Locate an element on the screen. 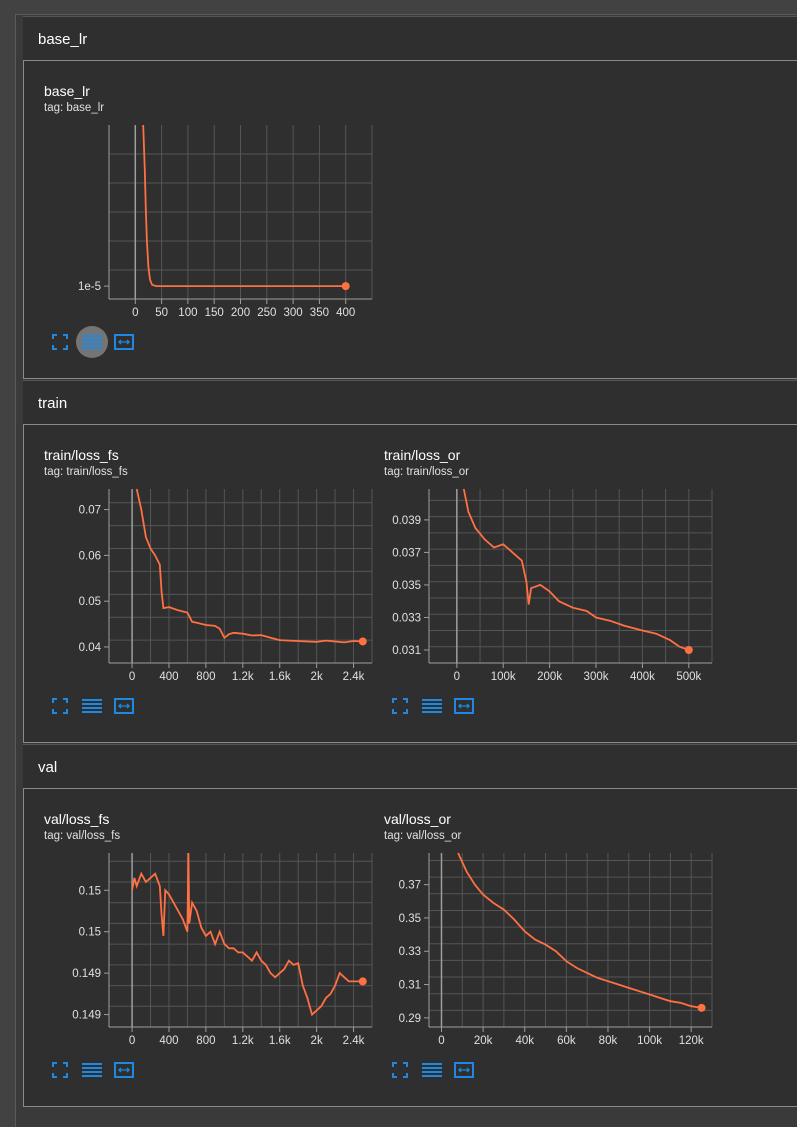 This screenshot has height=1127, width=797. x-tick-label: 400k is located at coordinates (642, 677).